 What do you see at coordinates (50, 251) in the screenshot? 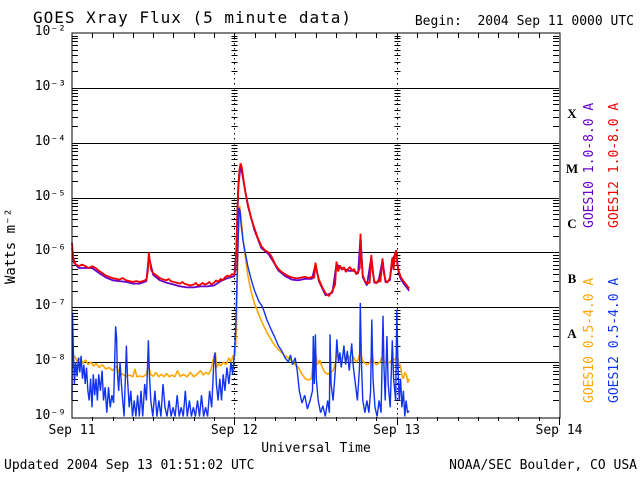
I see `y-tick-label: 10⁻⁶` at bounding box center [50, 251].